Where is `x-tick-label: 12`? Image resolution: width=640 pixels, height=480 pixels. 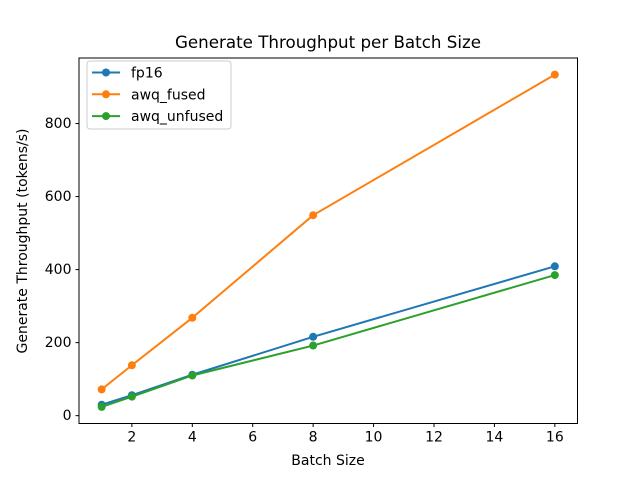 x-tick-label: 12 is located at coordinates (434, 438).